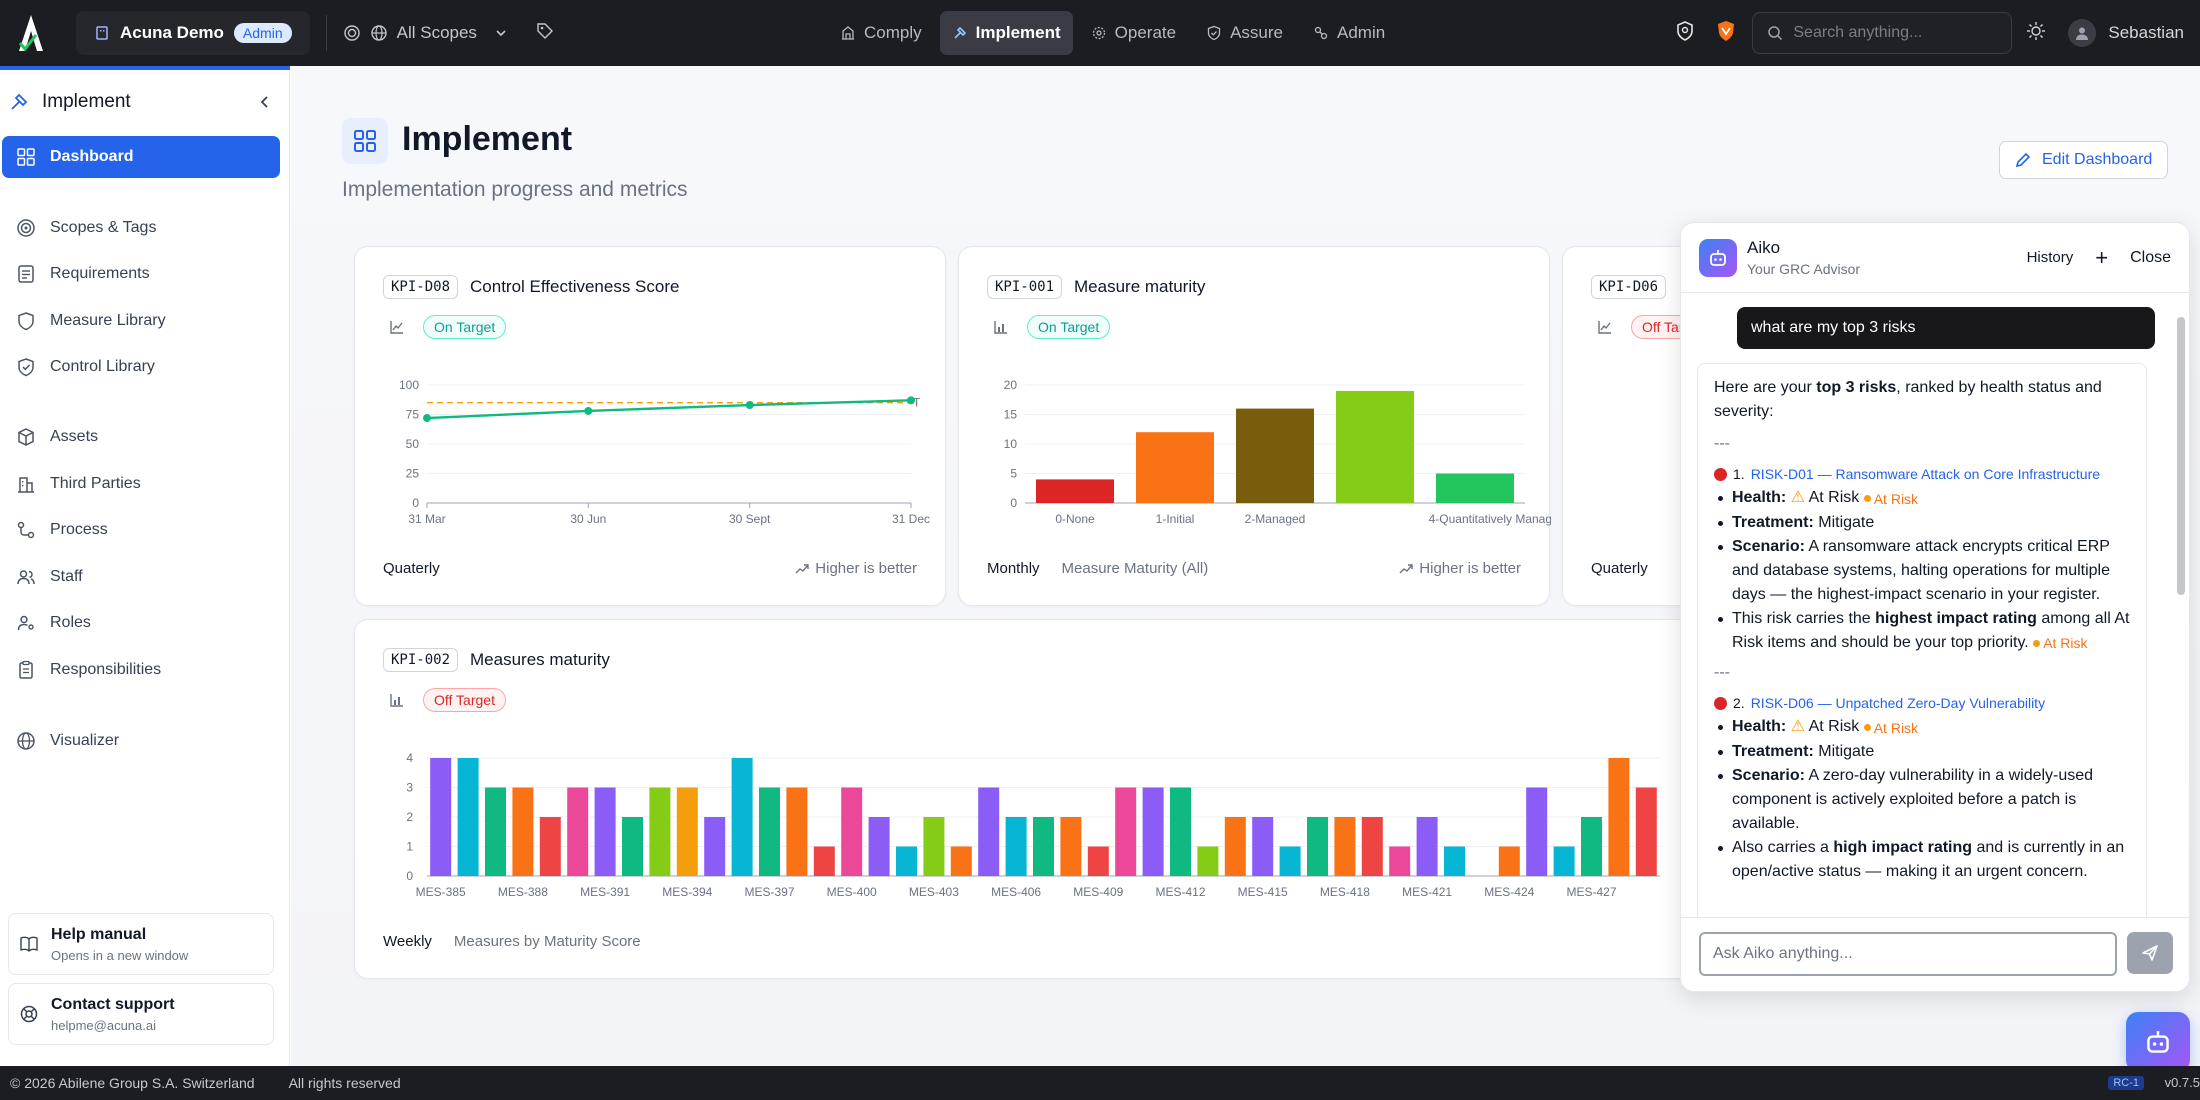  I want to click on sidebar-item-requirements: Requirements, so click(141, 274).